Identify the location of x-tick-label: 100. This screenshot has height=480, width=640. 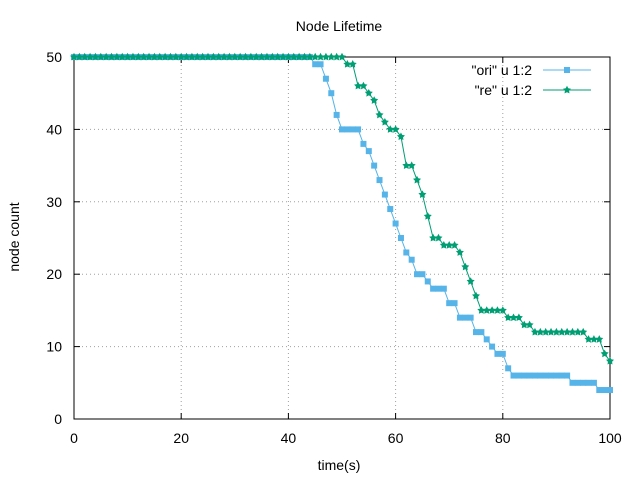
(610, 438).